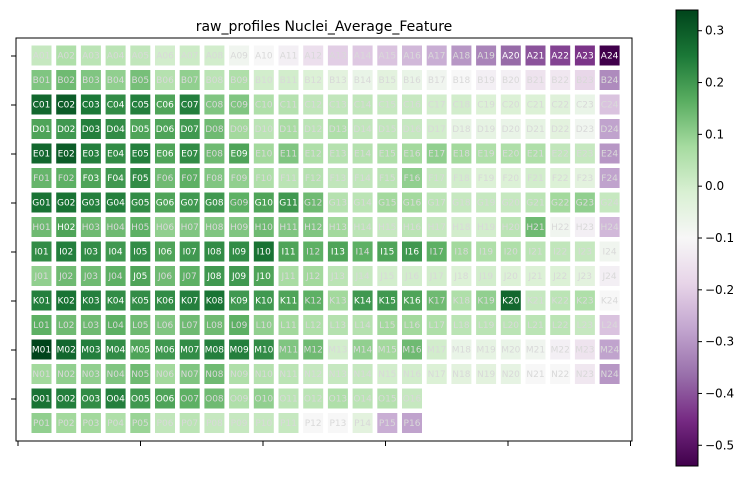 Image resolution: width=750 pixels, height=482 pixels. I want to click on heatmap-cell-L12, so click(313, 325).